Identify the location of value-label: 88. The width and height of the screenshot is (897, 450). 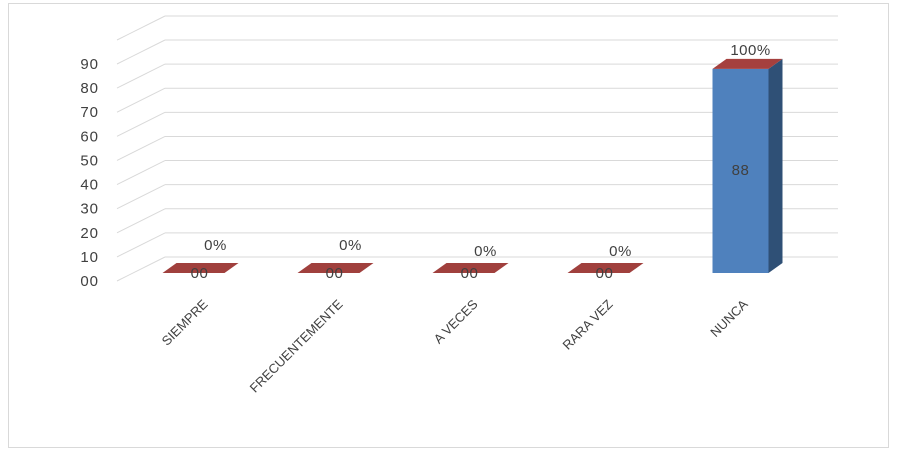
(741, 170).